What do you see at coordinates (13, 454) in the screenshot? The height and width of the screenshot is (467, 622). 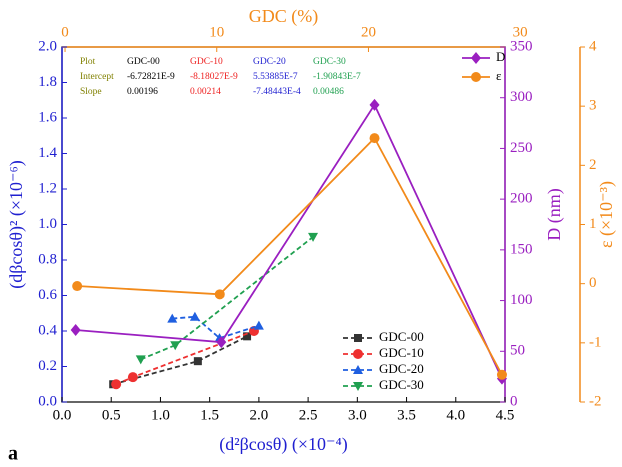 I see `panel-label: a` at bounding box center [13, 454].